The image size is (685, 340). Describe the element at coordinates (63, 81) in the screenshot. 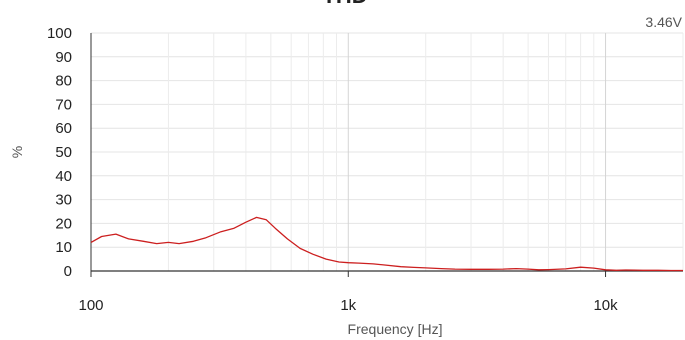

I see `y-tick-label: 80` at that location.